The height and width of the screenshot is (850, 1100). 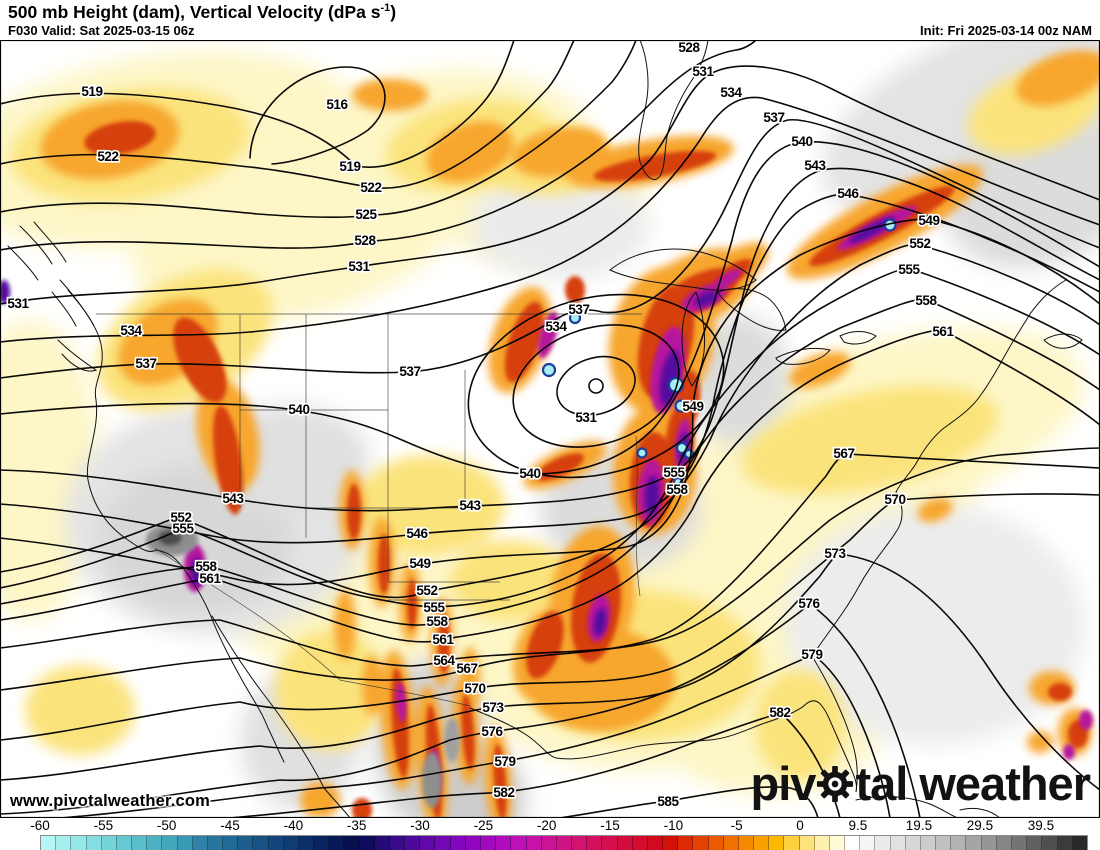 I want to click on colorbar-tick: -25, so click(x=483, y=825).